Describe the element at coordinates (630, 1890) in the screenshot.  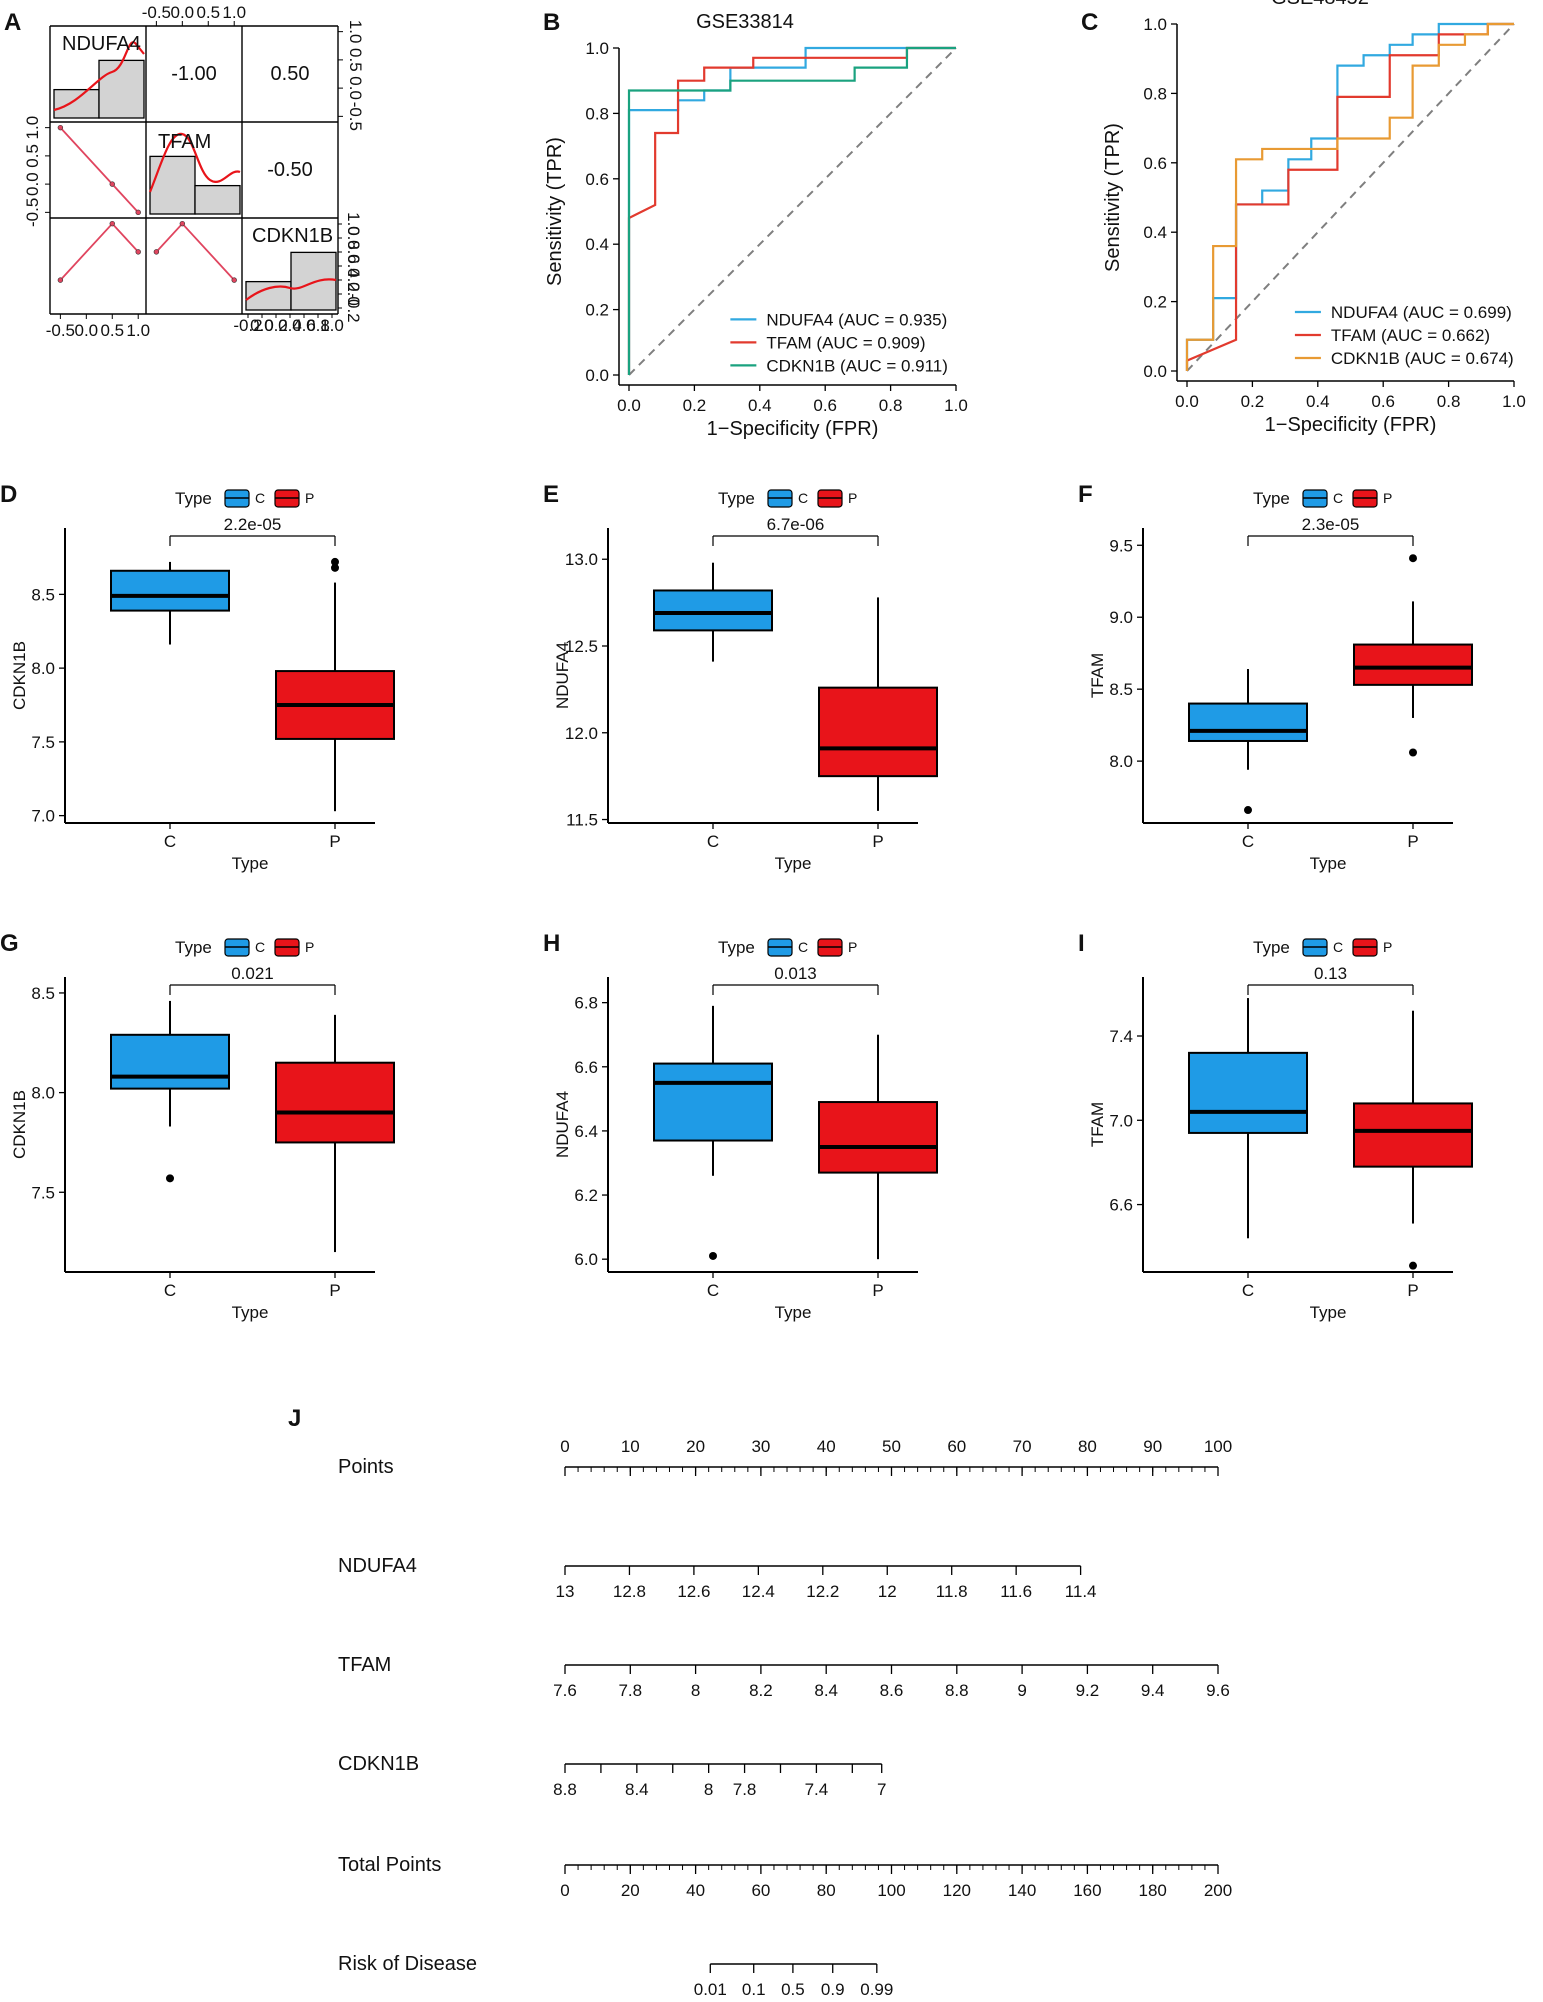
I see `nomogram-tick-label: 20` at that location.